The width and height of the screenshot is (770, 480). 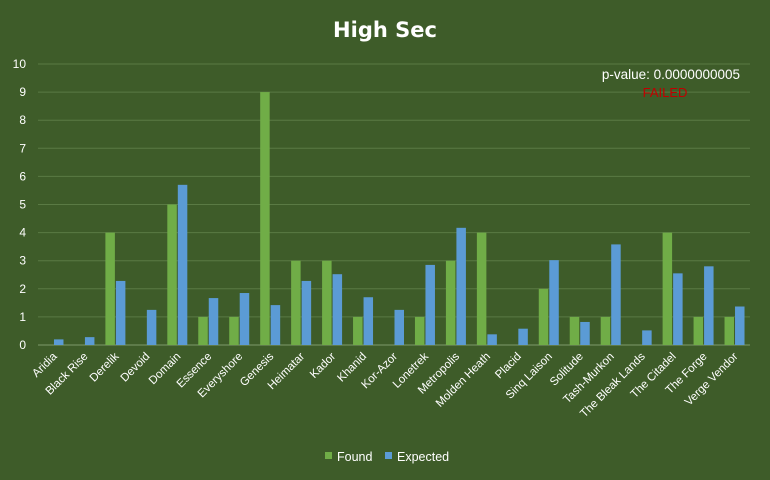 I want to click on y-tick-label: 6, so click(x=22, y=176).